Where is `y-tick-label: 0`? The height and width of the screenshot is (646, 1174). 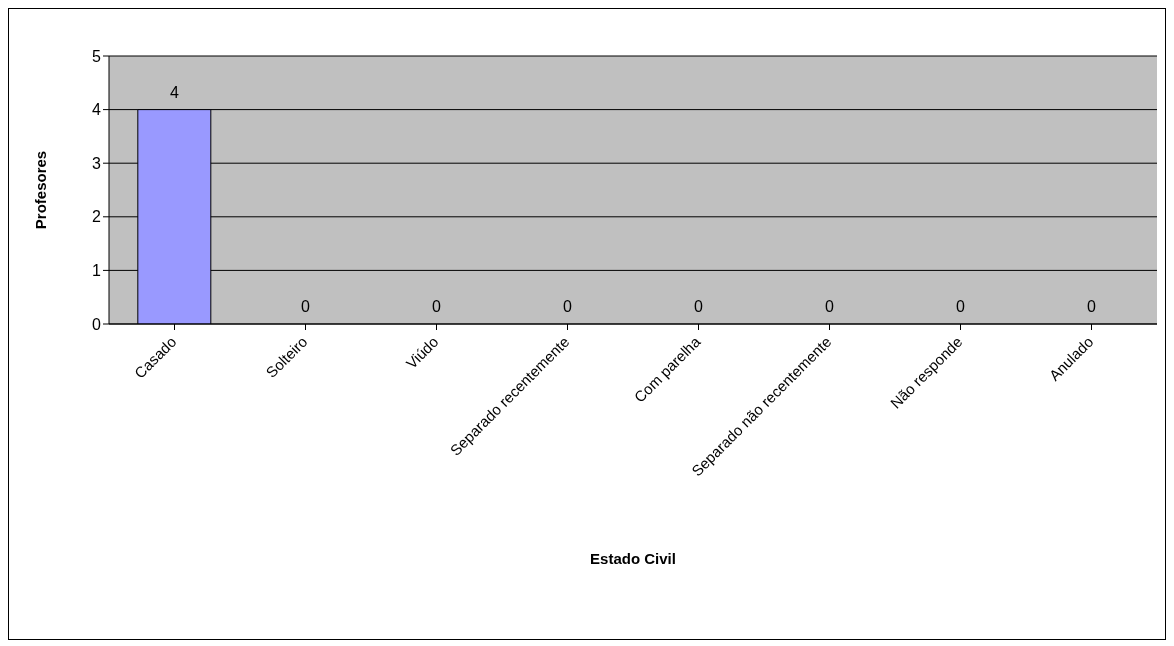
y-tick-label: 0 is located at coordinates (97, 324).